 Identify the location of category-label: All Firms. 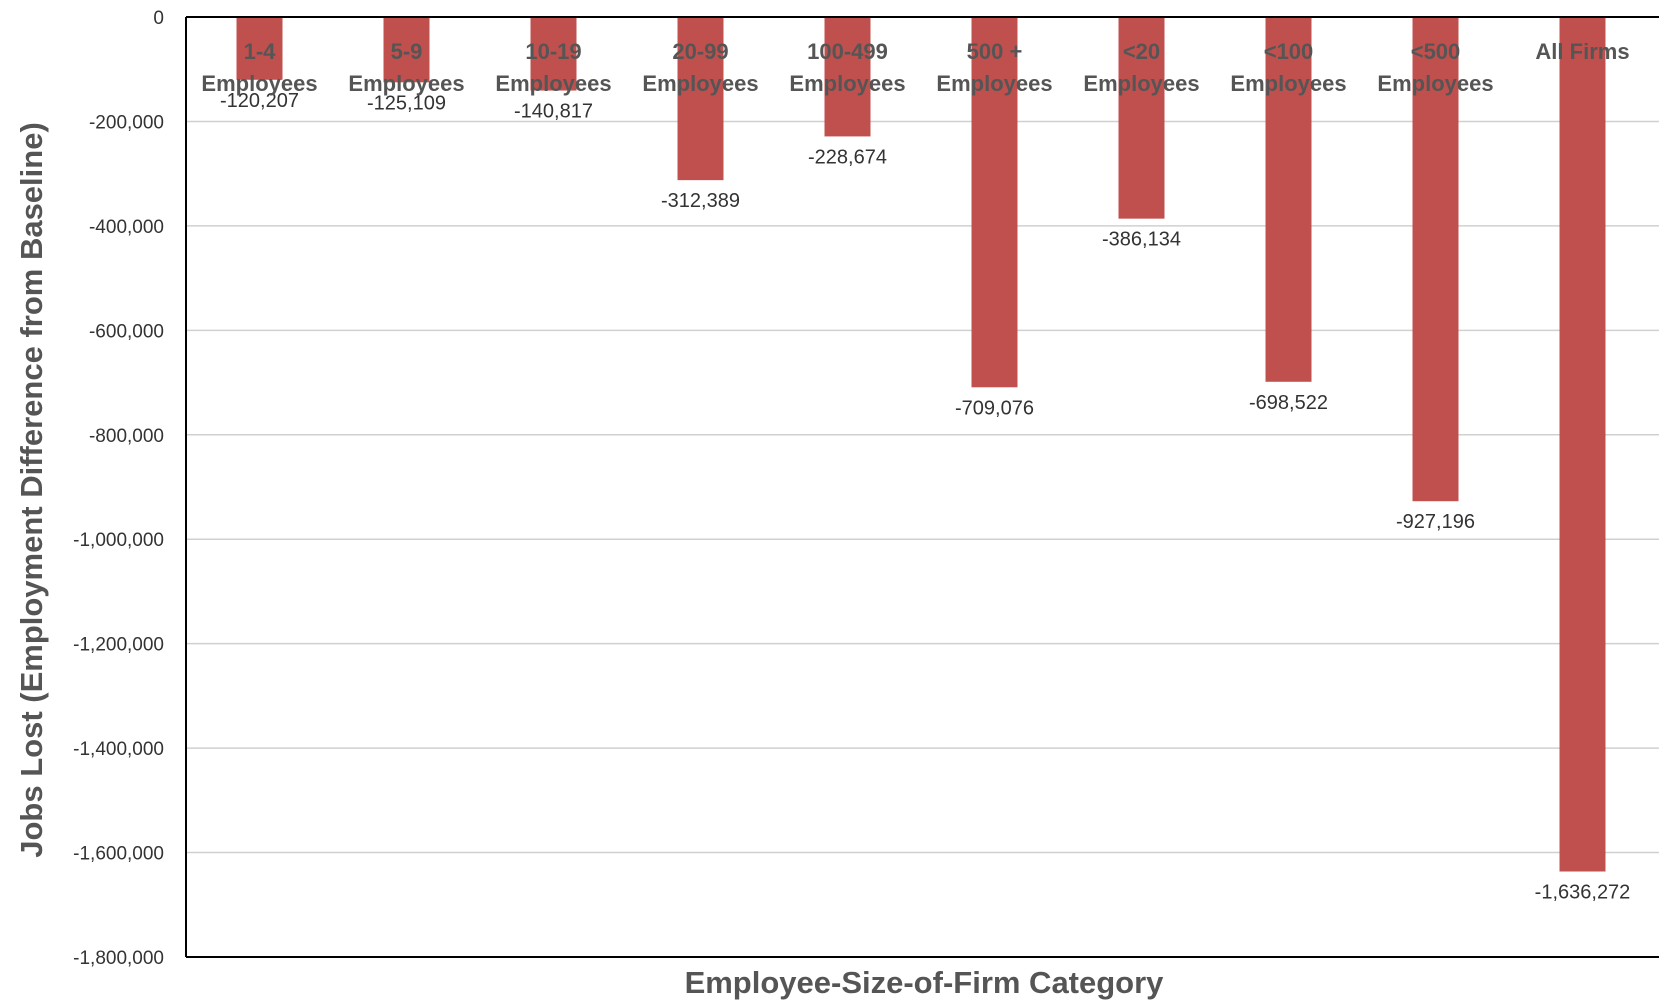
(1582, 51).